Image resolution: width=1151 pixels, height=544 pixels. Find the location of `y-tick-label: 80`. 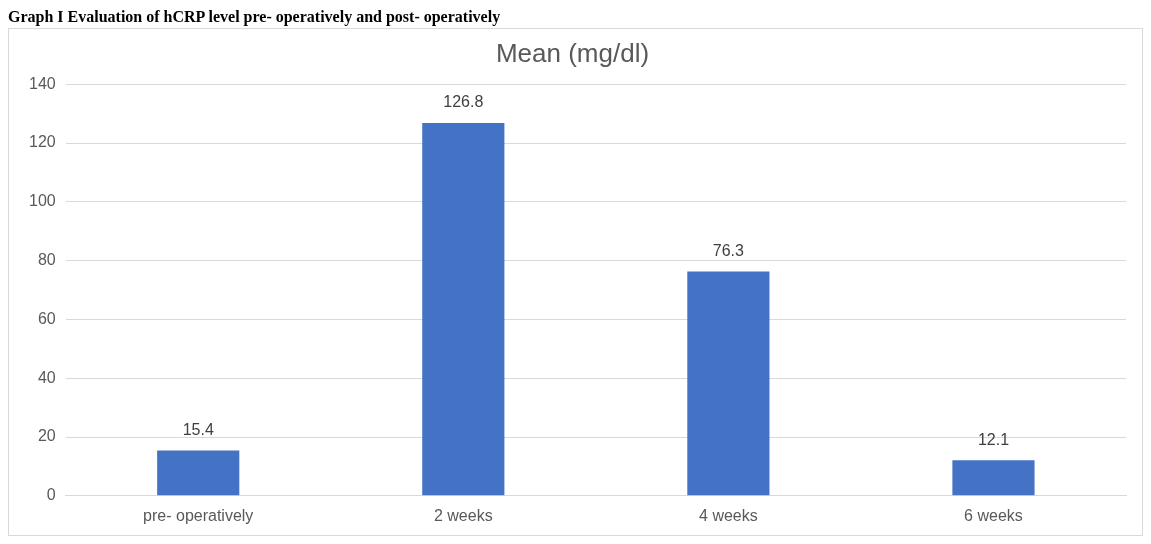

y-tick-label: 80 is located at coordinates (46, 260).